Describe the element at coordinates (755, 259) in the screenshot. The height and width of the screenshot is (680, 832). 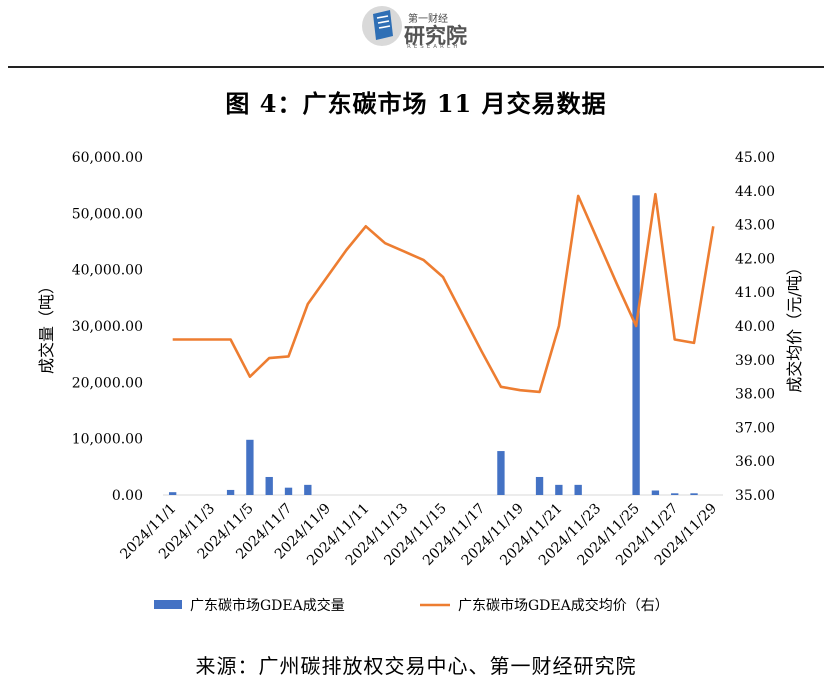
I see `y2-tick-label: 42.00` at that location.